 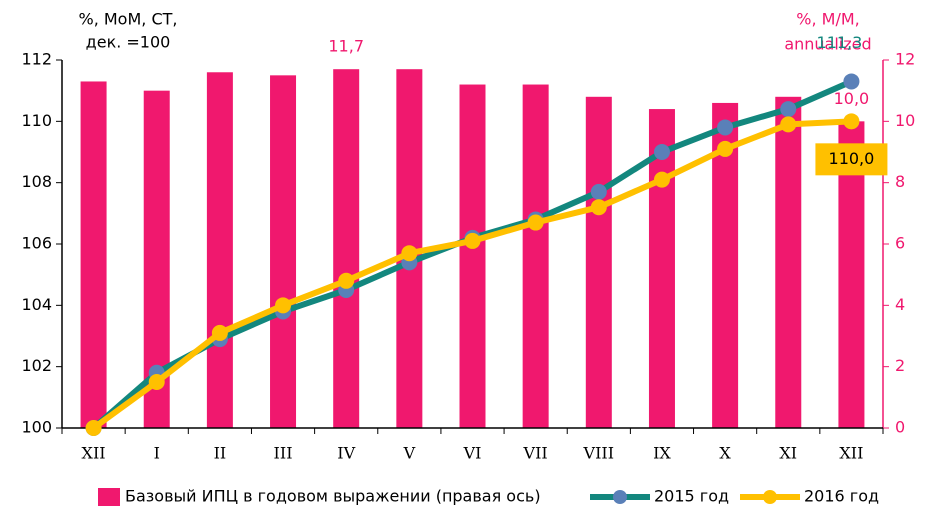 I want to click on legend-label: 2015 год, so click(x=691, y=496).